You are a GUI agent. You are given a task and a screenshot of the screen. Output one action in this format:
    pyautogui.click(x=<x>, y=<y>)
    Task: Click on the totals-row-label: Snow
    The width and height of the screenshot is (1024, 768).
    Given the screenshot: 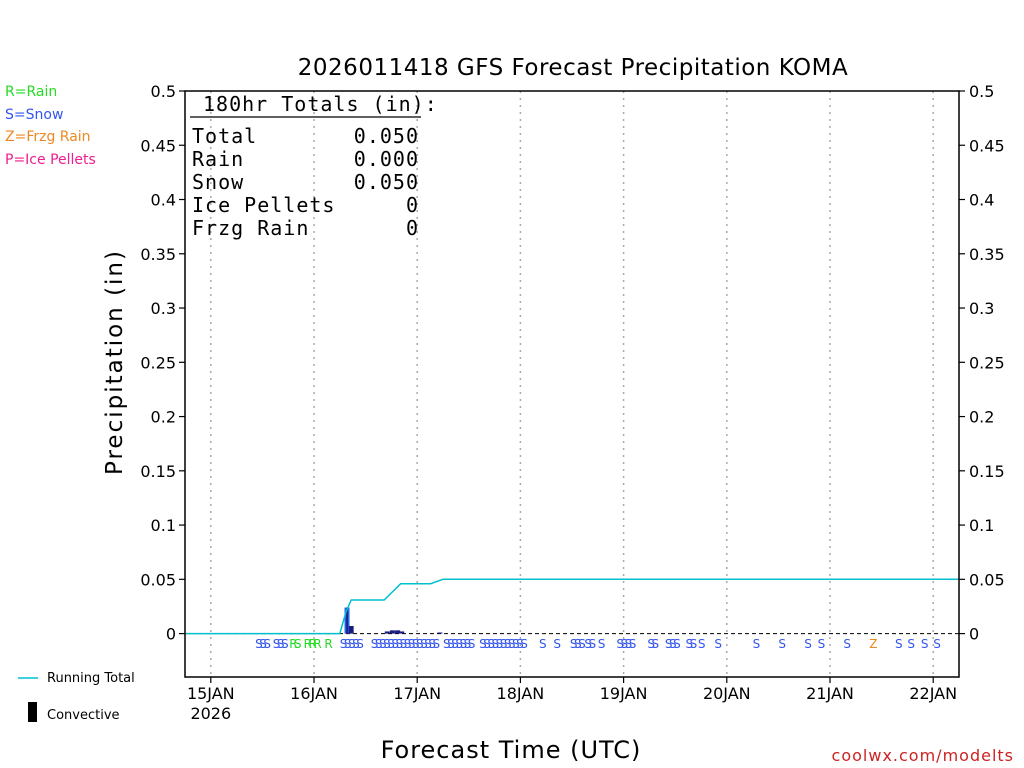 What is the action you would take?
    pyautogui.click(x=218, y=182)
    